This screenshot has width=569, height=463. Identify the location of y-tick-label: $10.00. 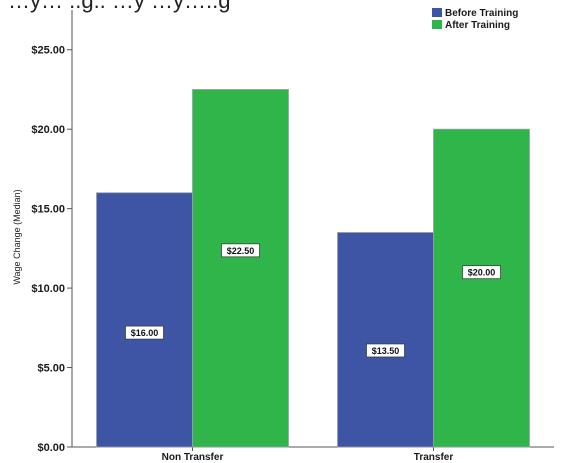
(48, 289).